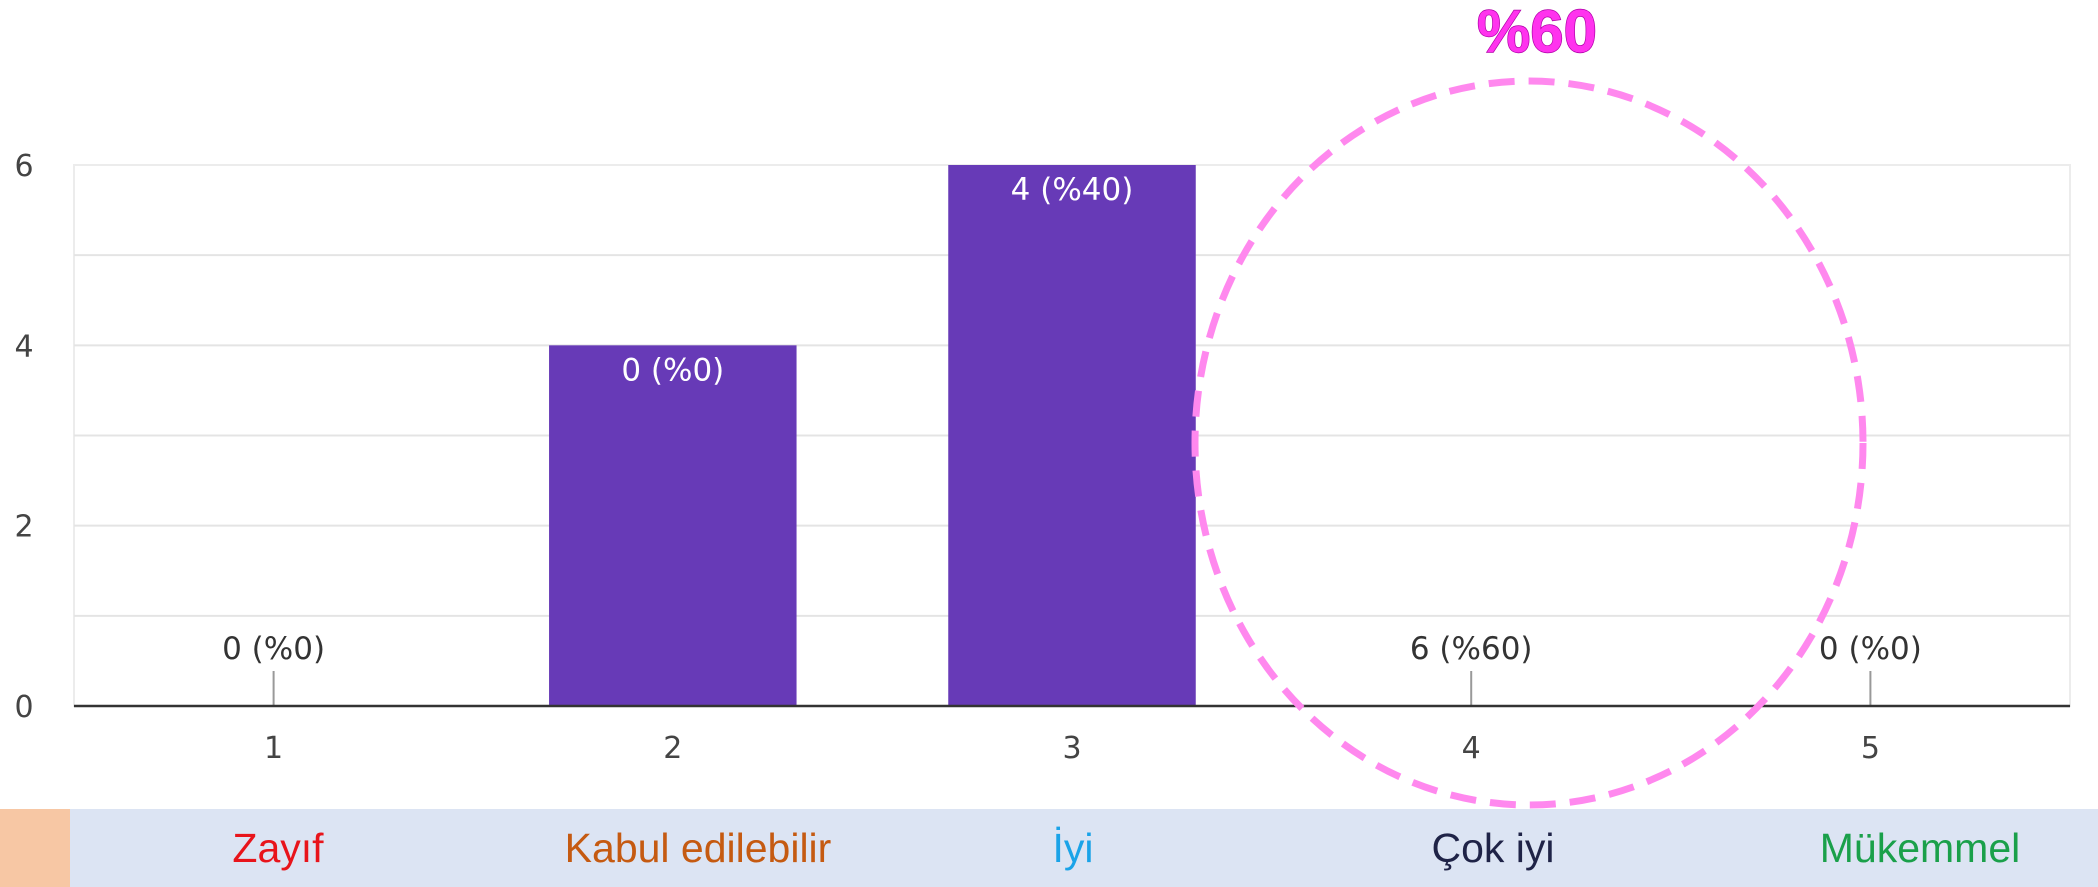 The height and width of the screenshot is (887, 2098). What do you see at coordinates (1493, 848) in the screenshot?
I see `rating-label: Çok iyi` at bounding box center [1493, 848].